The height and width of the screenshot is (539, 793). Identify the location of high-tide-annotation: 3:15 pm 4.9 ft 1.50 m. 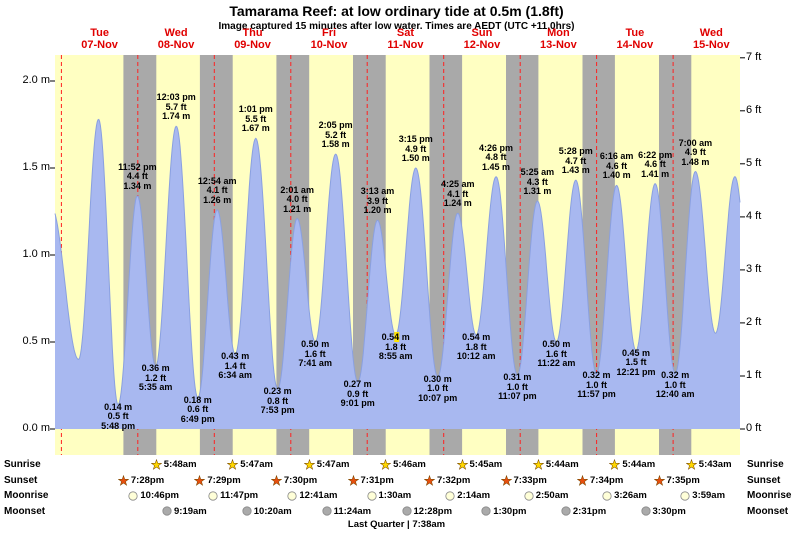
(415, 148).